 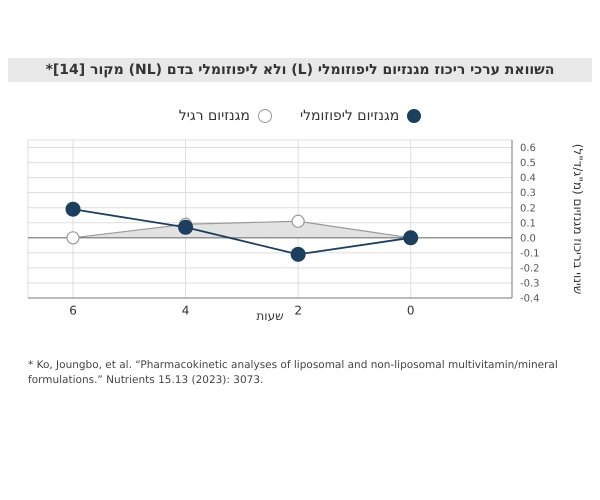 I want to click on y-tick-label: 0.3, so click(x=528, y=194).